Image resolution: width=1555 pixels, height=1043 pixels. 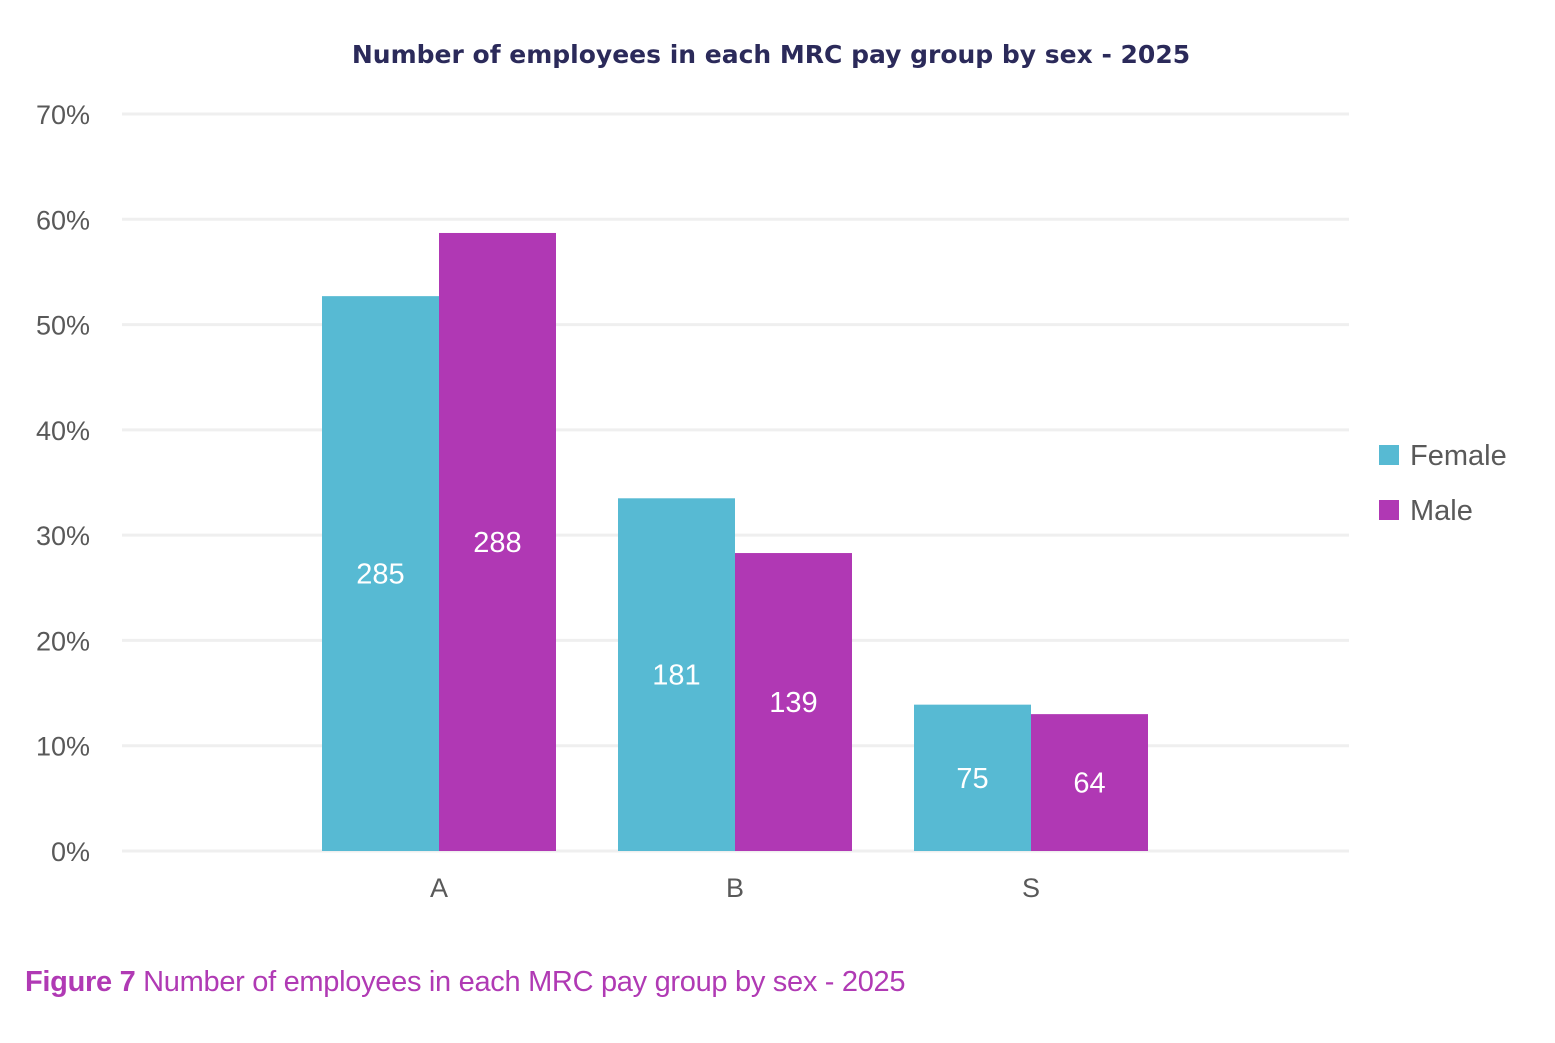 What do you see at coordinates (439, 888) in the screenshot?
I see `x-tick-label: A` at bounding box center [439, 888].